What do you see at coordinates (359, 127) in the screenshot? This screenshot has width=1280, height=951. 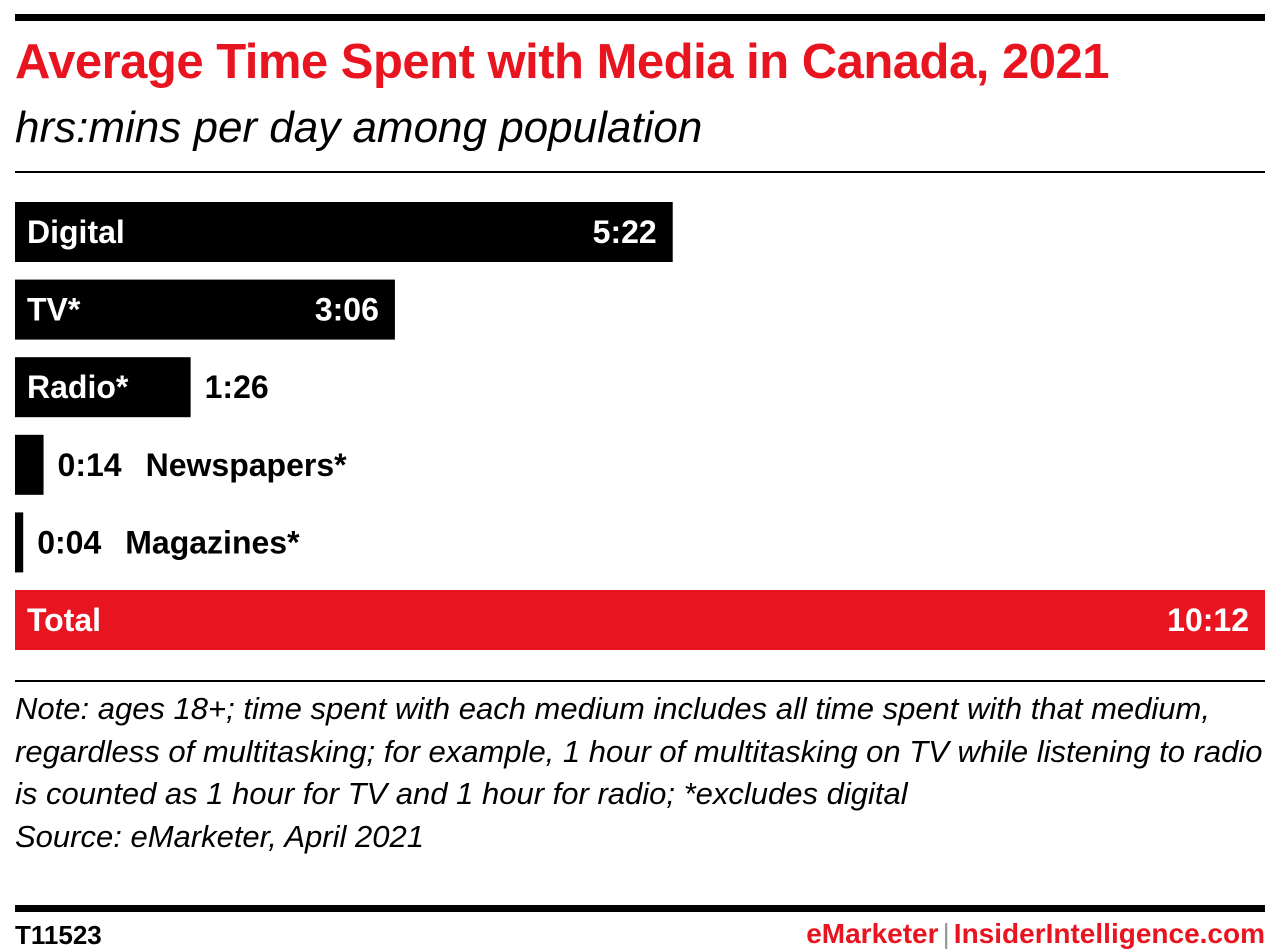 I see `chart-subtitle: hrs:mins per day among population` at bounding box center [359, 127].